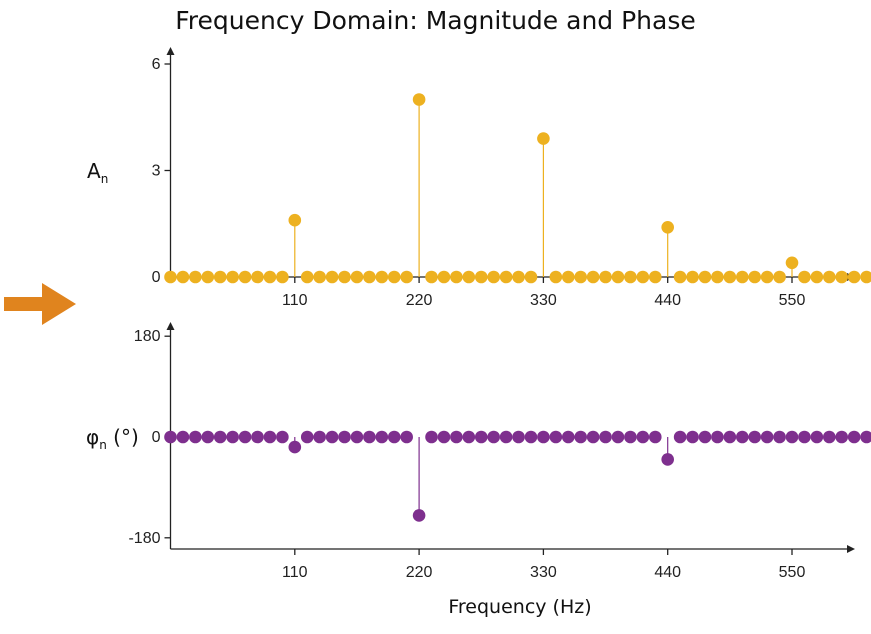 The image size is (871, 634). I want to click on y-axis-arrowhead, so click(170, 51).